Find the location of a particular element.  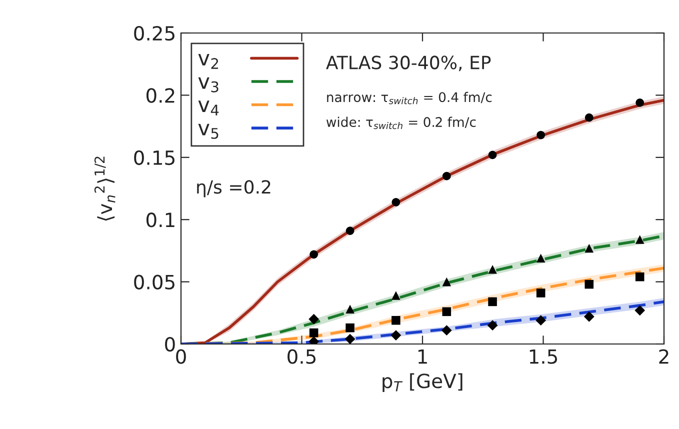

x-tick-label: 0 is located at coordinates (181, 356).